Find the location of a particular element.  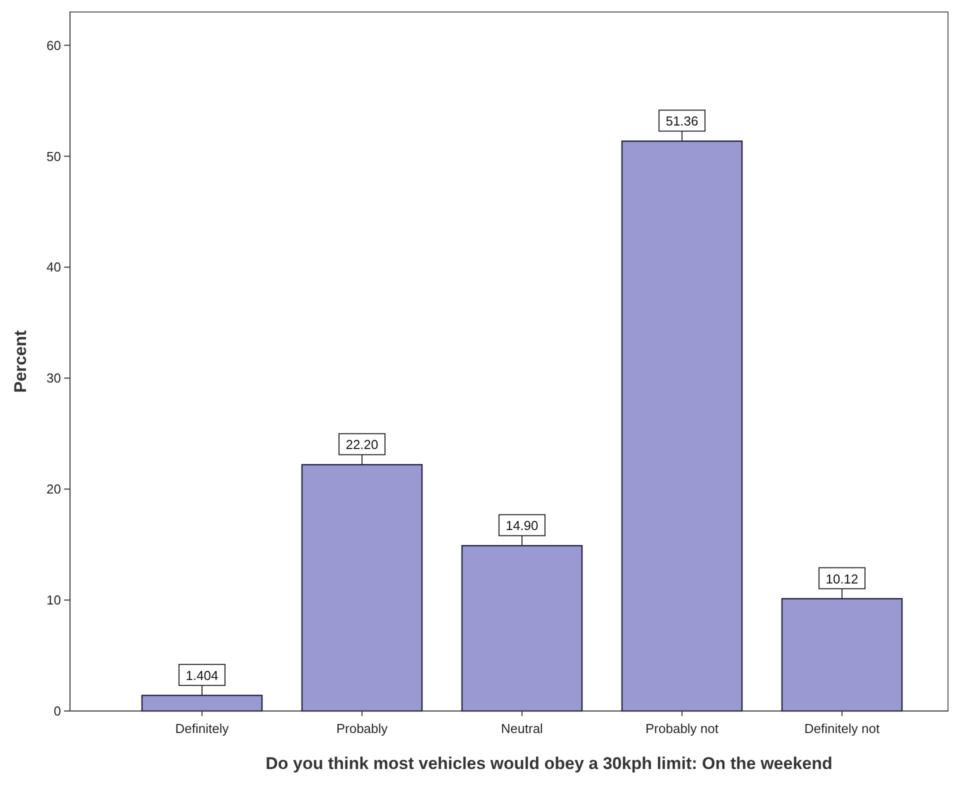

y-tick-label: 30 is located at coordinates (53, 378).